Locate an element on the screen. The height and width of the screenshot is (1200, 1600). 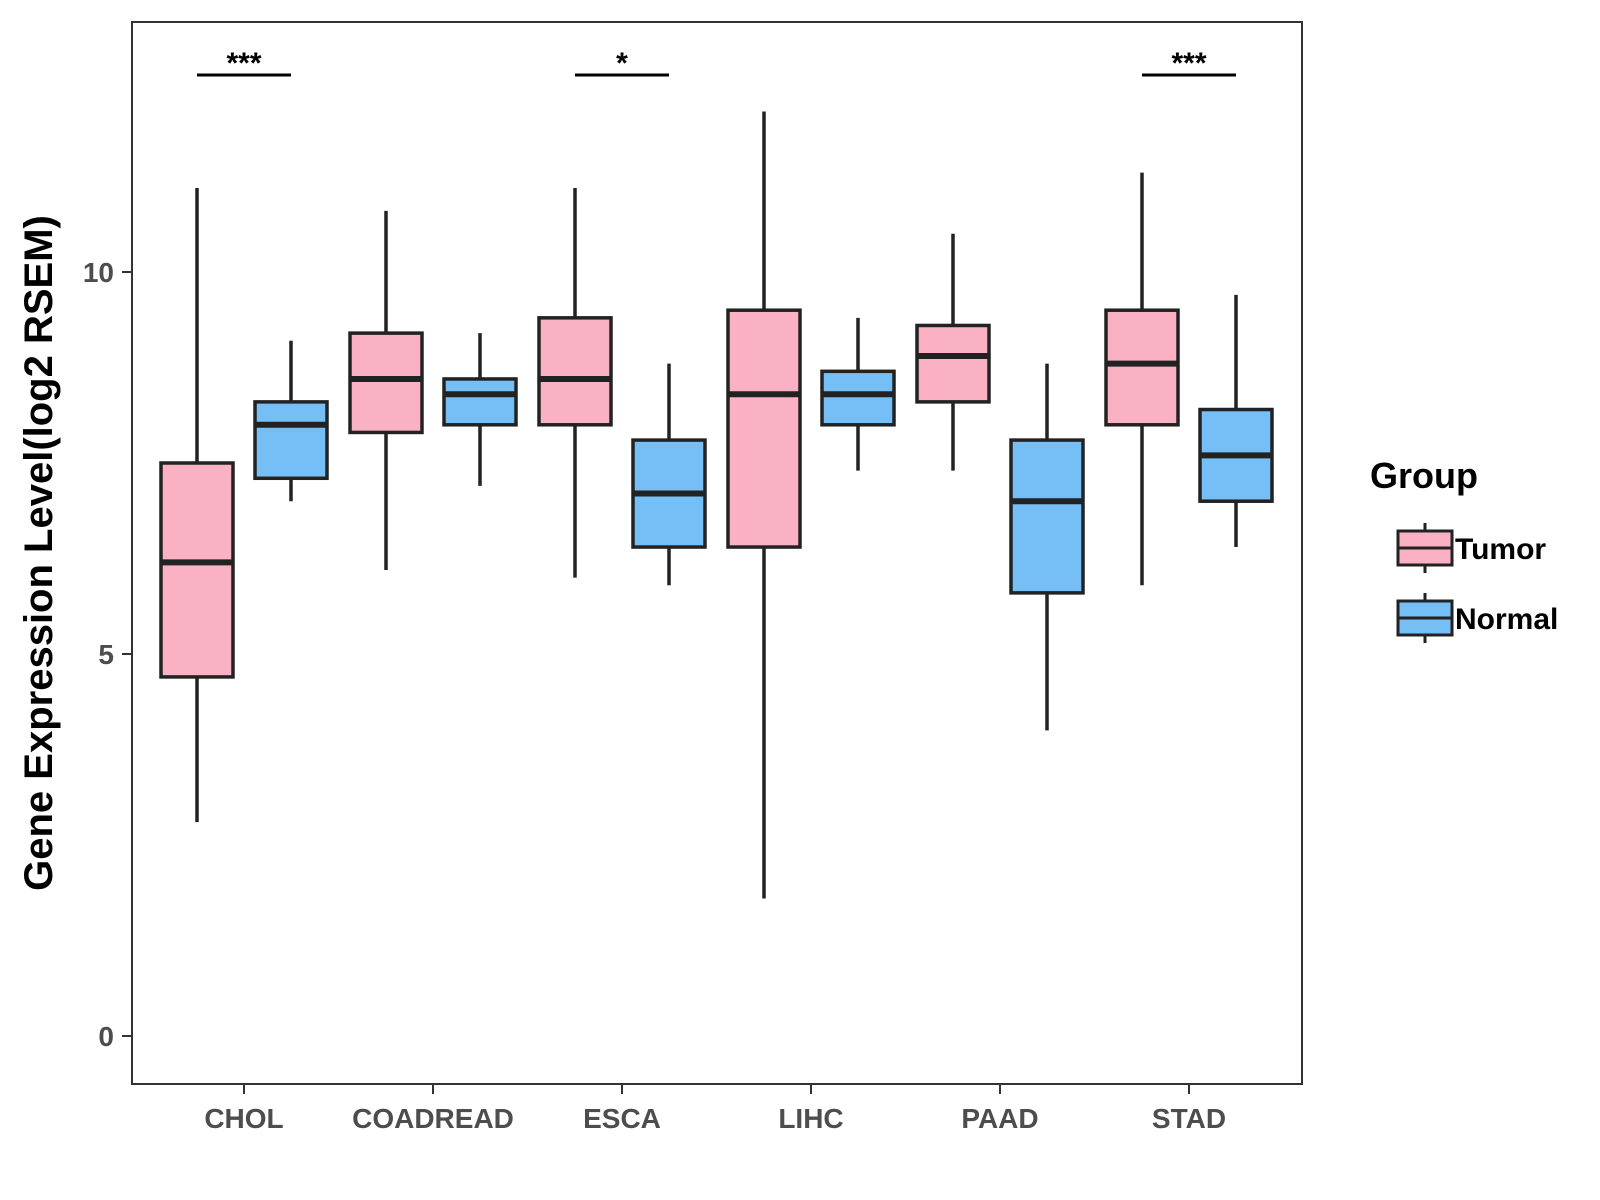
significance-label: * is located at coordinates (622, 63).